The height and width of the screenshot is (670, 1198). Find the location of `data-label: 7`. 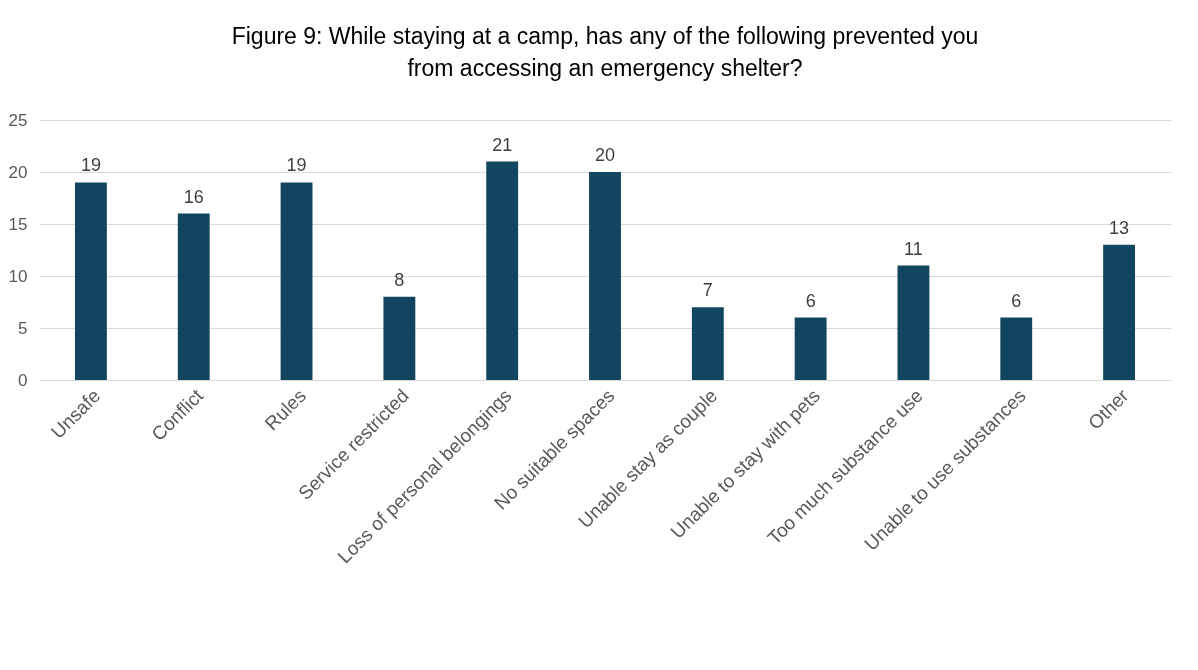

data-label: 7 is located at coordinates (707, 290).